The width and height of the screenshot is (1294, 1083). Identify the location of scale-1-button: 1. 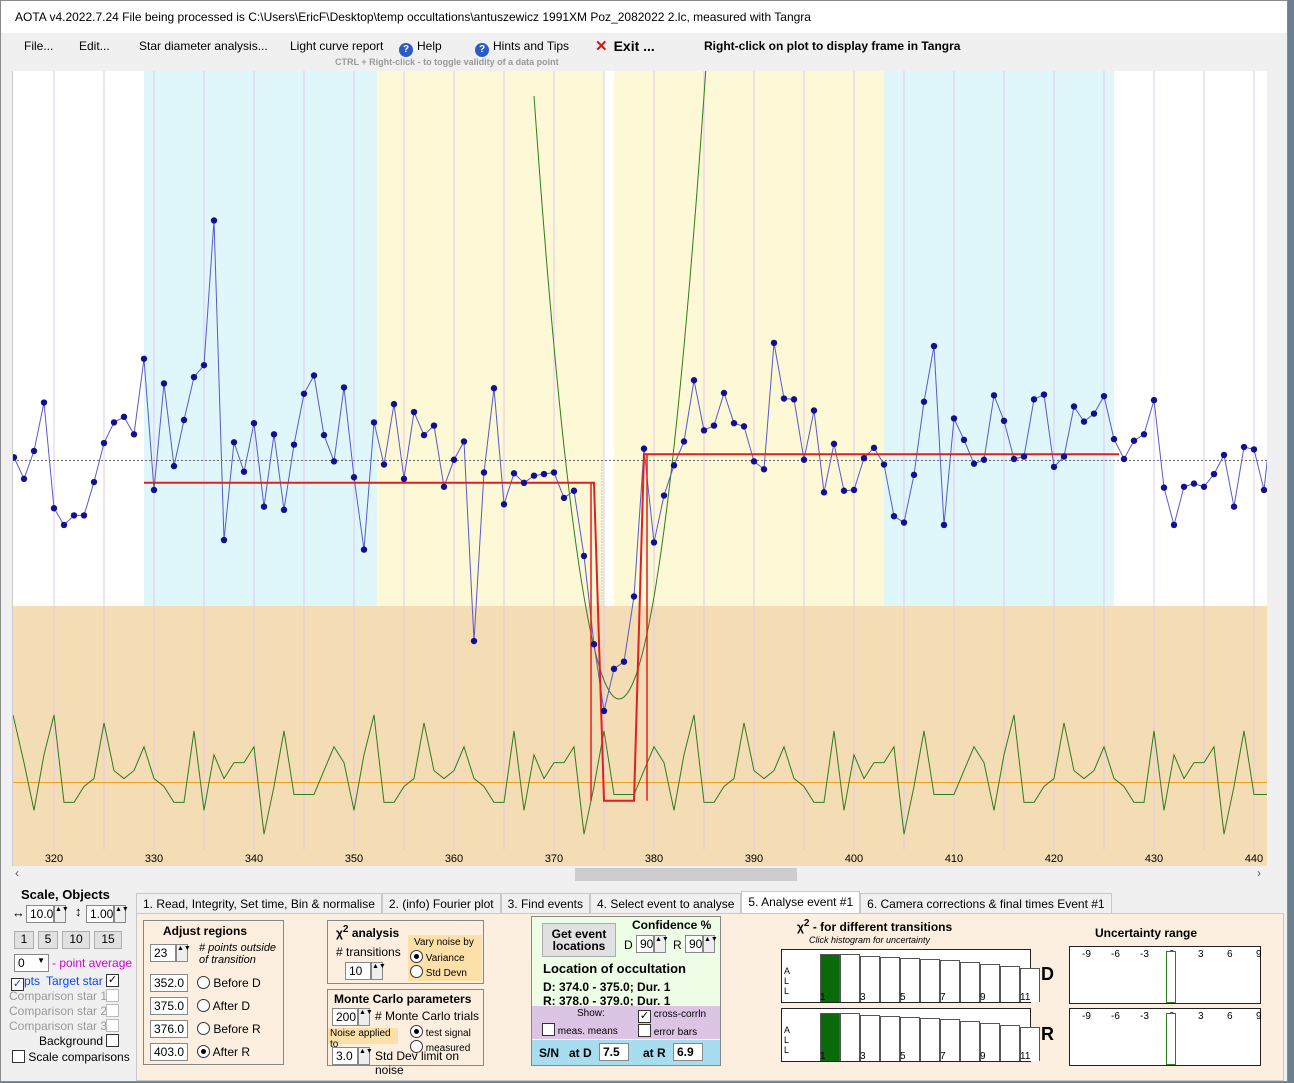
(24, 940).